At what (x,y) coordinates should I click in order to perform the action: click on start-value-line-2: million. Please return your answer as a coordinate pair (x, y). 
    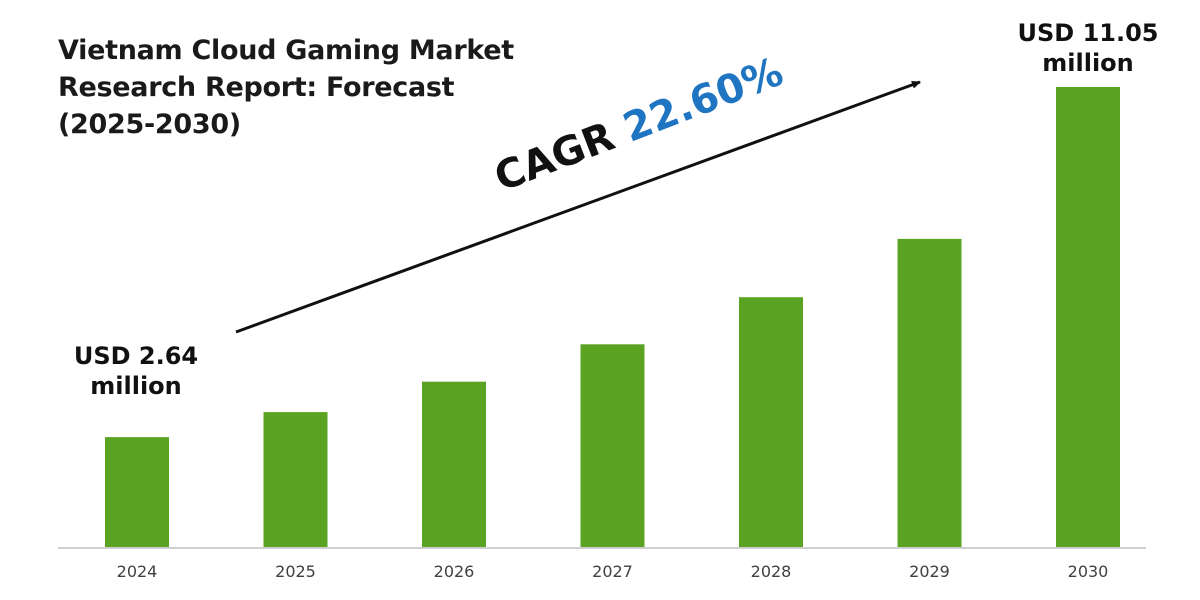
    Looking at the image, I should click on (136, 386).